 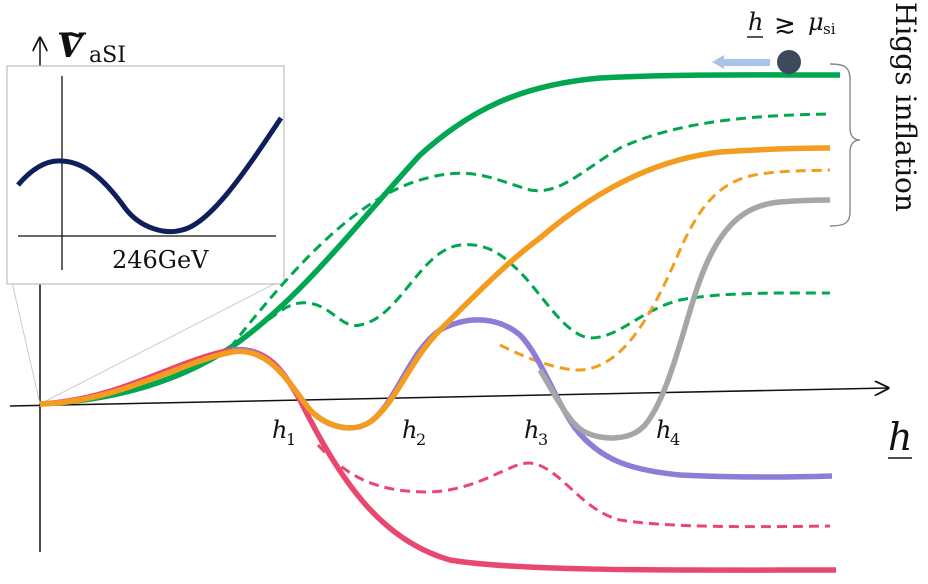 What do you see at coordinates (816, 22) in the screenshot?
I see `ball-condition-mu: μ` at bounding box center [816, 22].